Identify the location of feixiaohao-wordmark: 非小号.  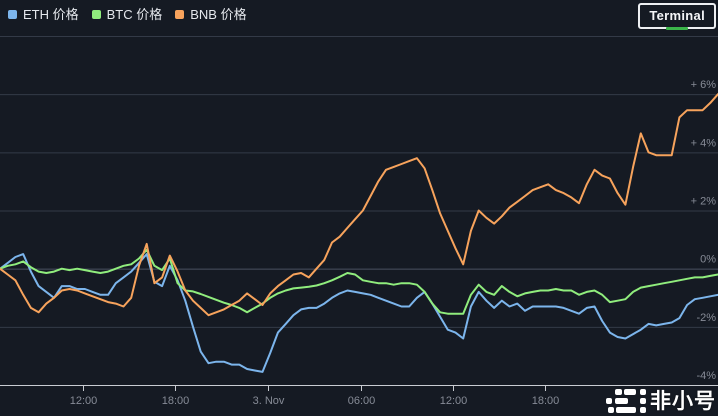
(683, 401).